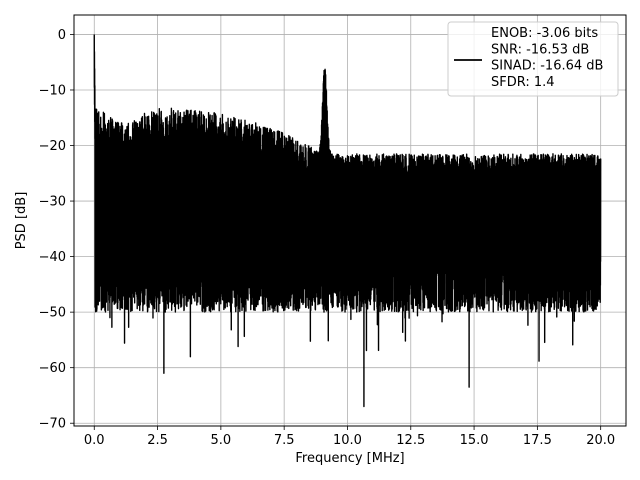  I want to click on x-tick-label: 17.5, so click(537, 440).